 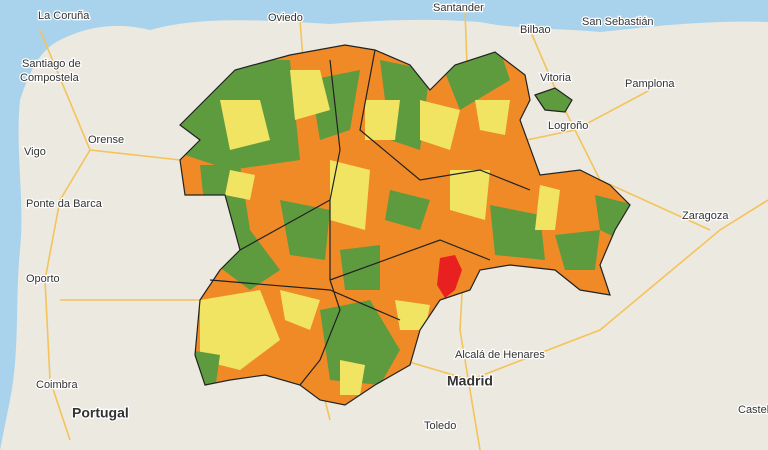 I want to click on place-label: Zaragoza, so click(x=705, y=216).